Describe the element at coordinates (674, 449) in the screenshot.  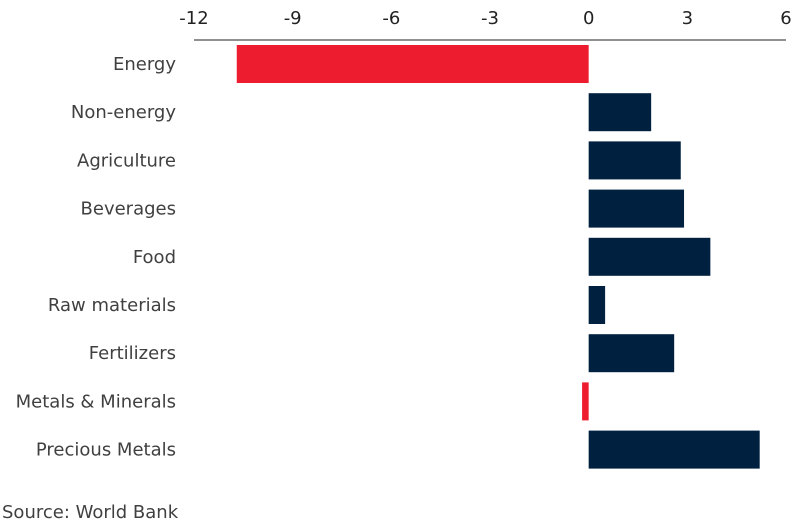
I see `bar-precious-metals` at that location.